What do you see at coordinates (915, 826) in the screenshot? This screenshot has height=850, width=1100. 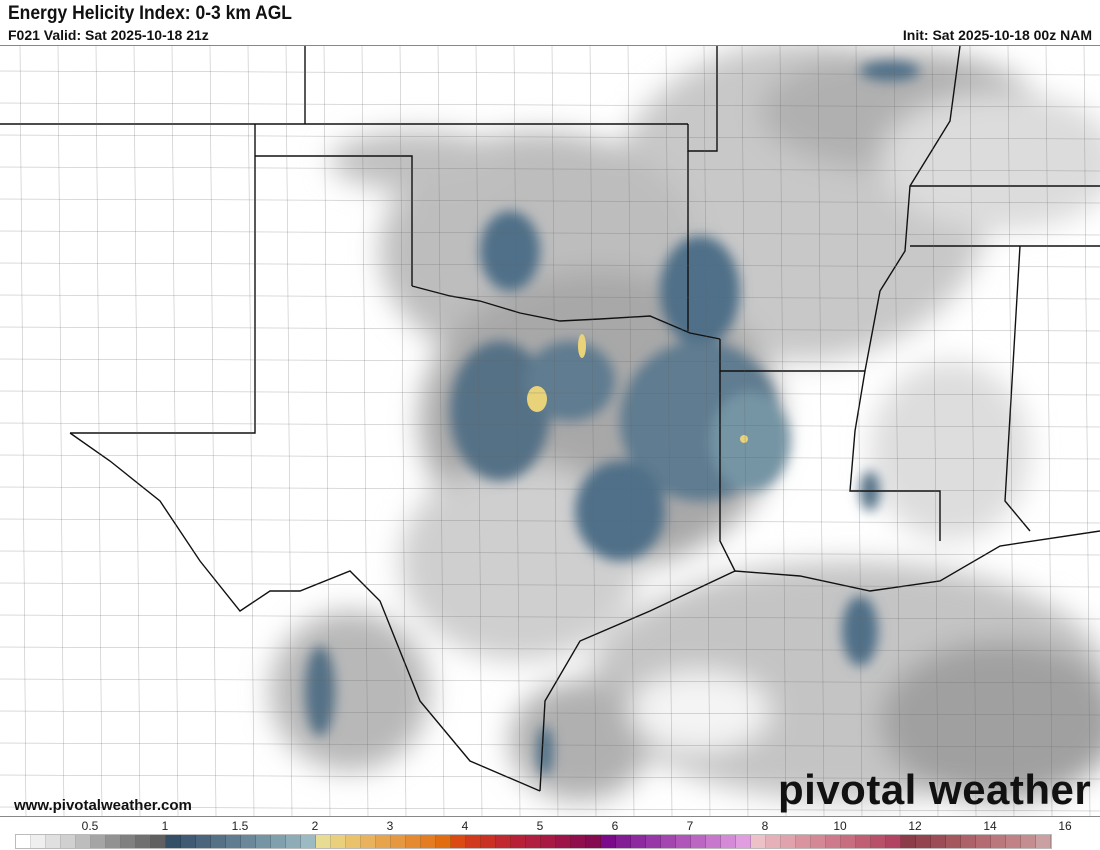 I see `colorbar-label: 12` at bounding box center [915, 826].